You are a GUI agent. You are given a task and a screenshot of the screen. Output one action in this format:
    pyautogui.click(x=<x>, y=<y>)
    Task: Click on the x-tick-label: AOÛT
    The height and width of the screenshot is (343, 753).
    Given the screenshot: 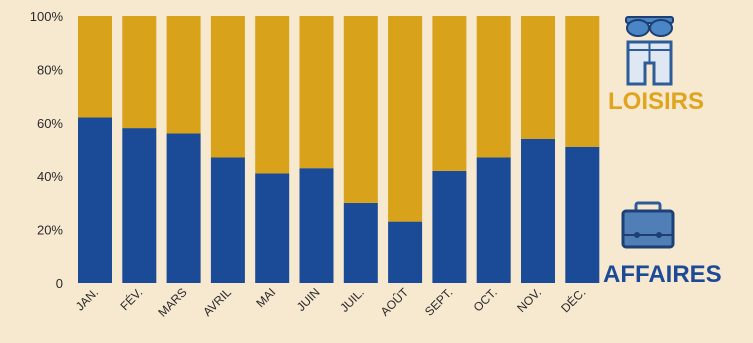 What is the action you would take?
    pyautogui.click(x=394, y=301)
    